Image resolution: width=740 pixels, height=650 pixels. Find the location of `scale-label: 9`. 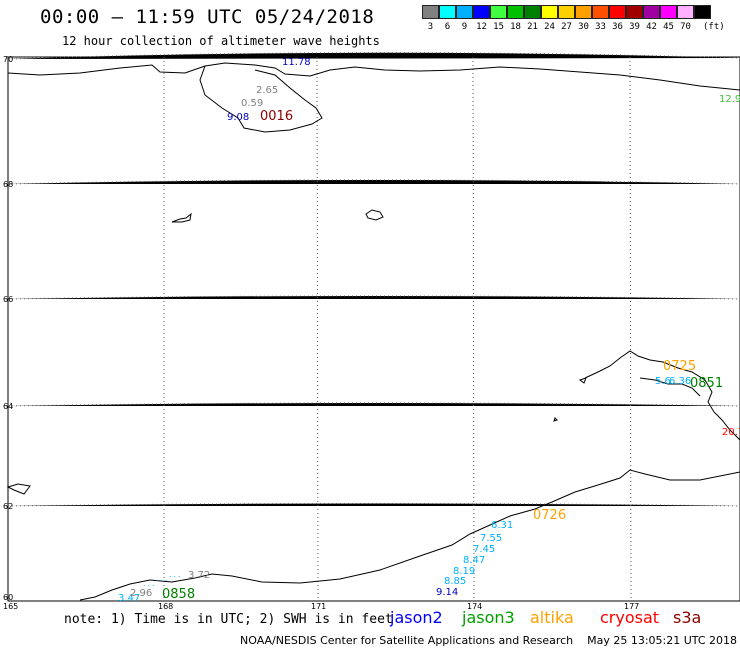

scale-label: 9 is located at coordinates (464, 27).